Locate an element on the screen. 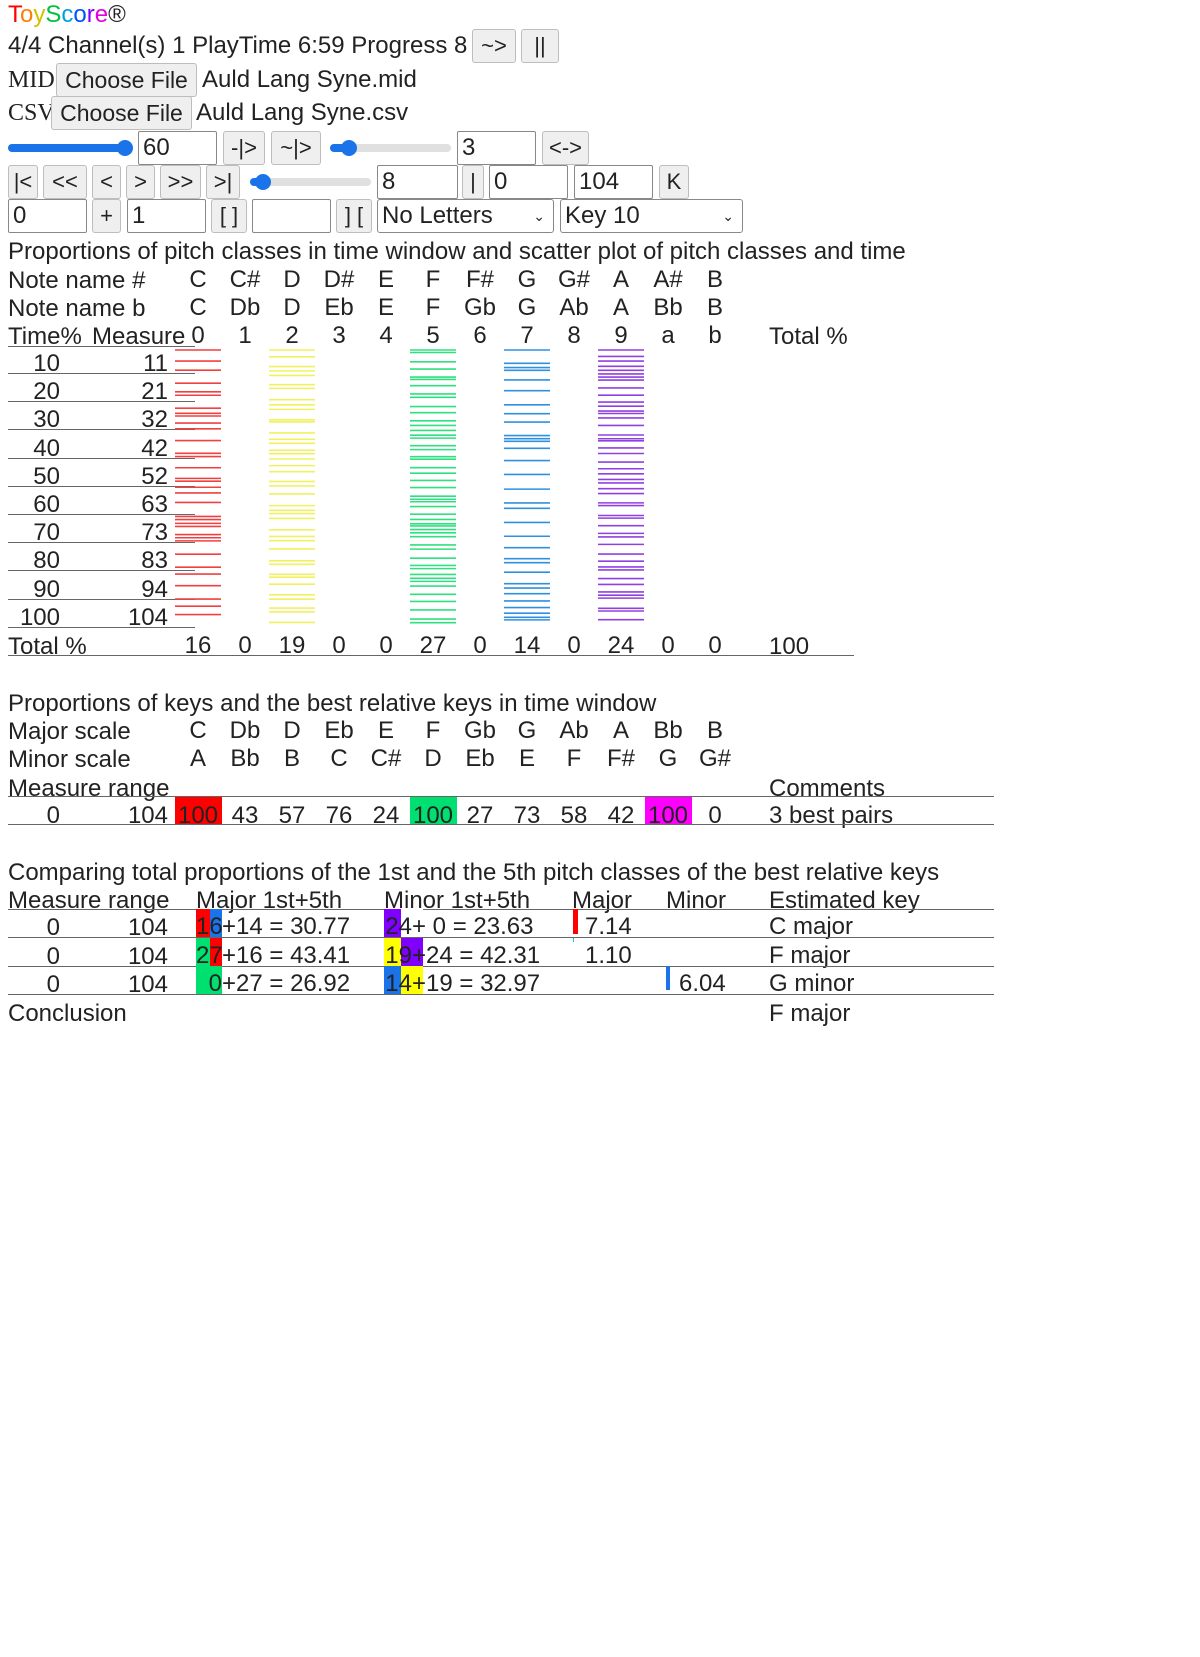 The width and height of the screenshot is (1200, 1657). wave-step-button: ~|> is located at coordinates (296, 148).